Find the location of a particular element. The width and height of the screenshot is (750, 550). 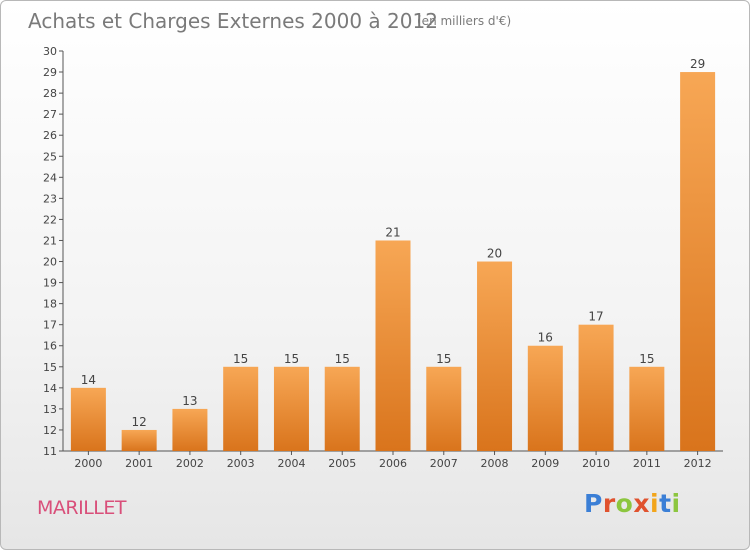

data-label: 21 is located at coordinates (392, 232).